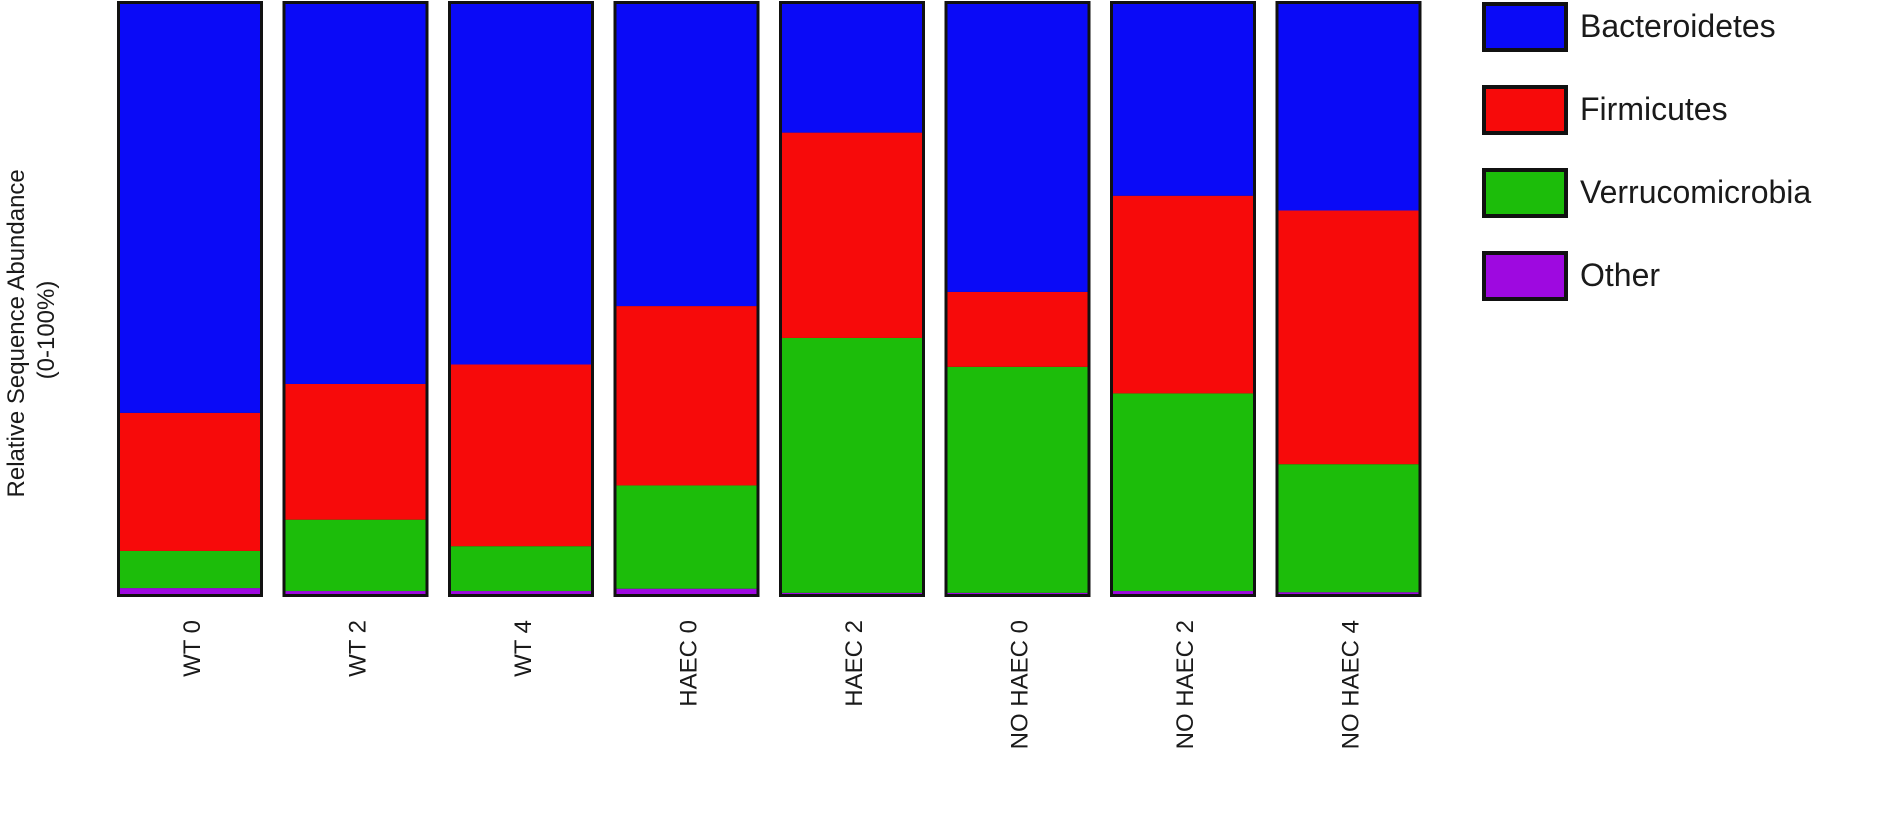  I want to click on x-tick-label-no-haec-4: NO HAEC 4, so click(1351, 684).